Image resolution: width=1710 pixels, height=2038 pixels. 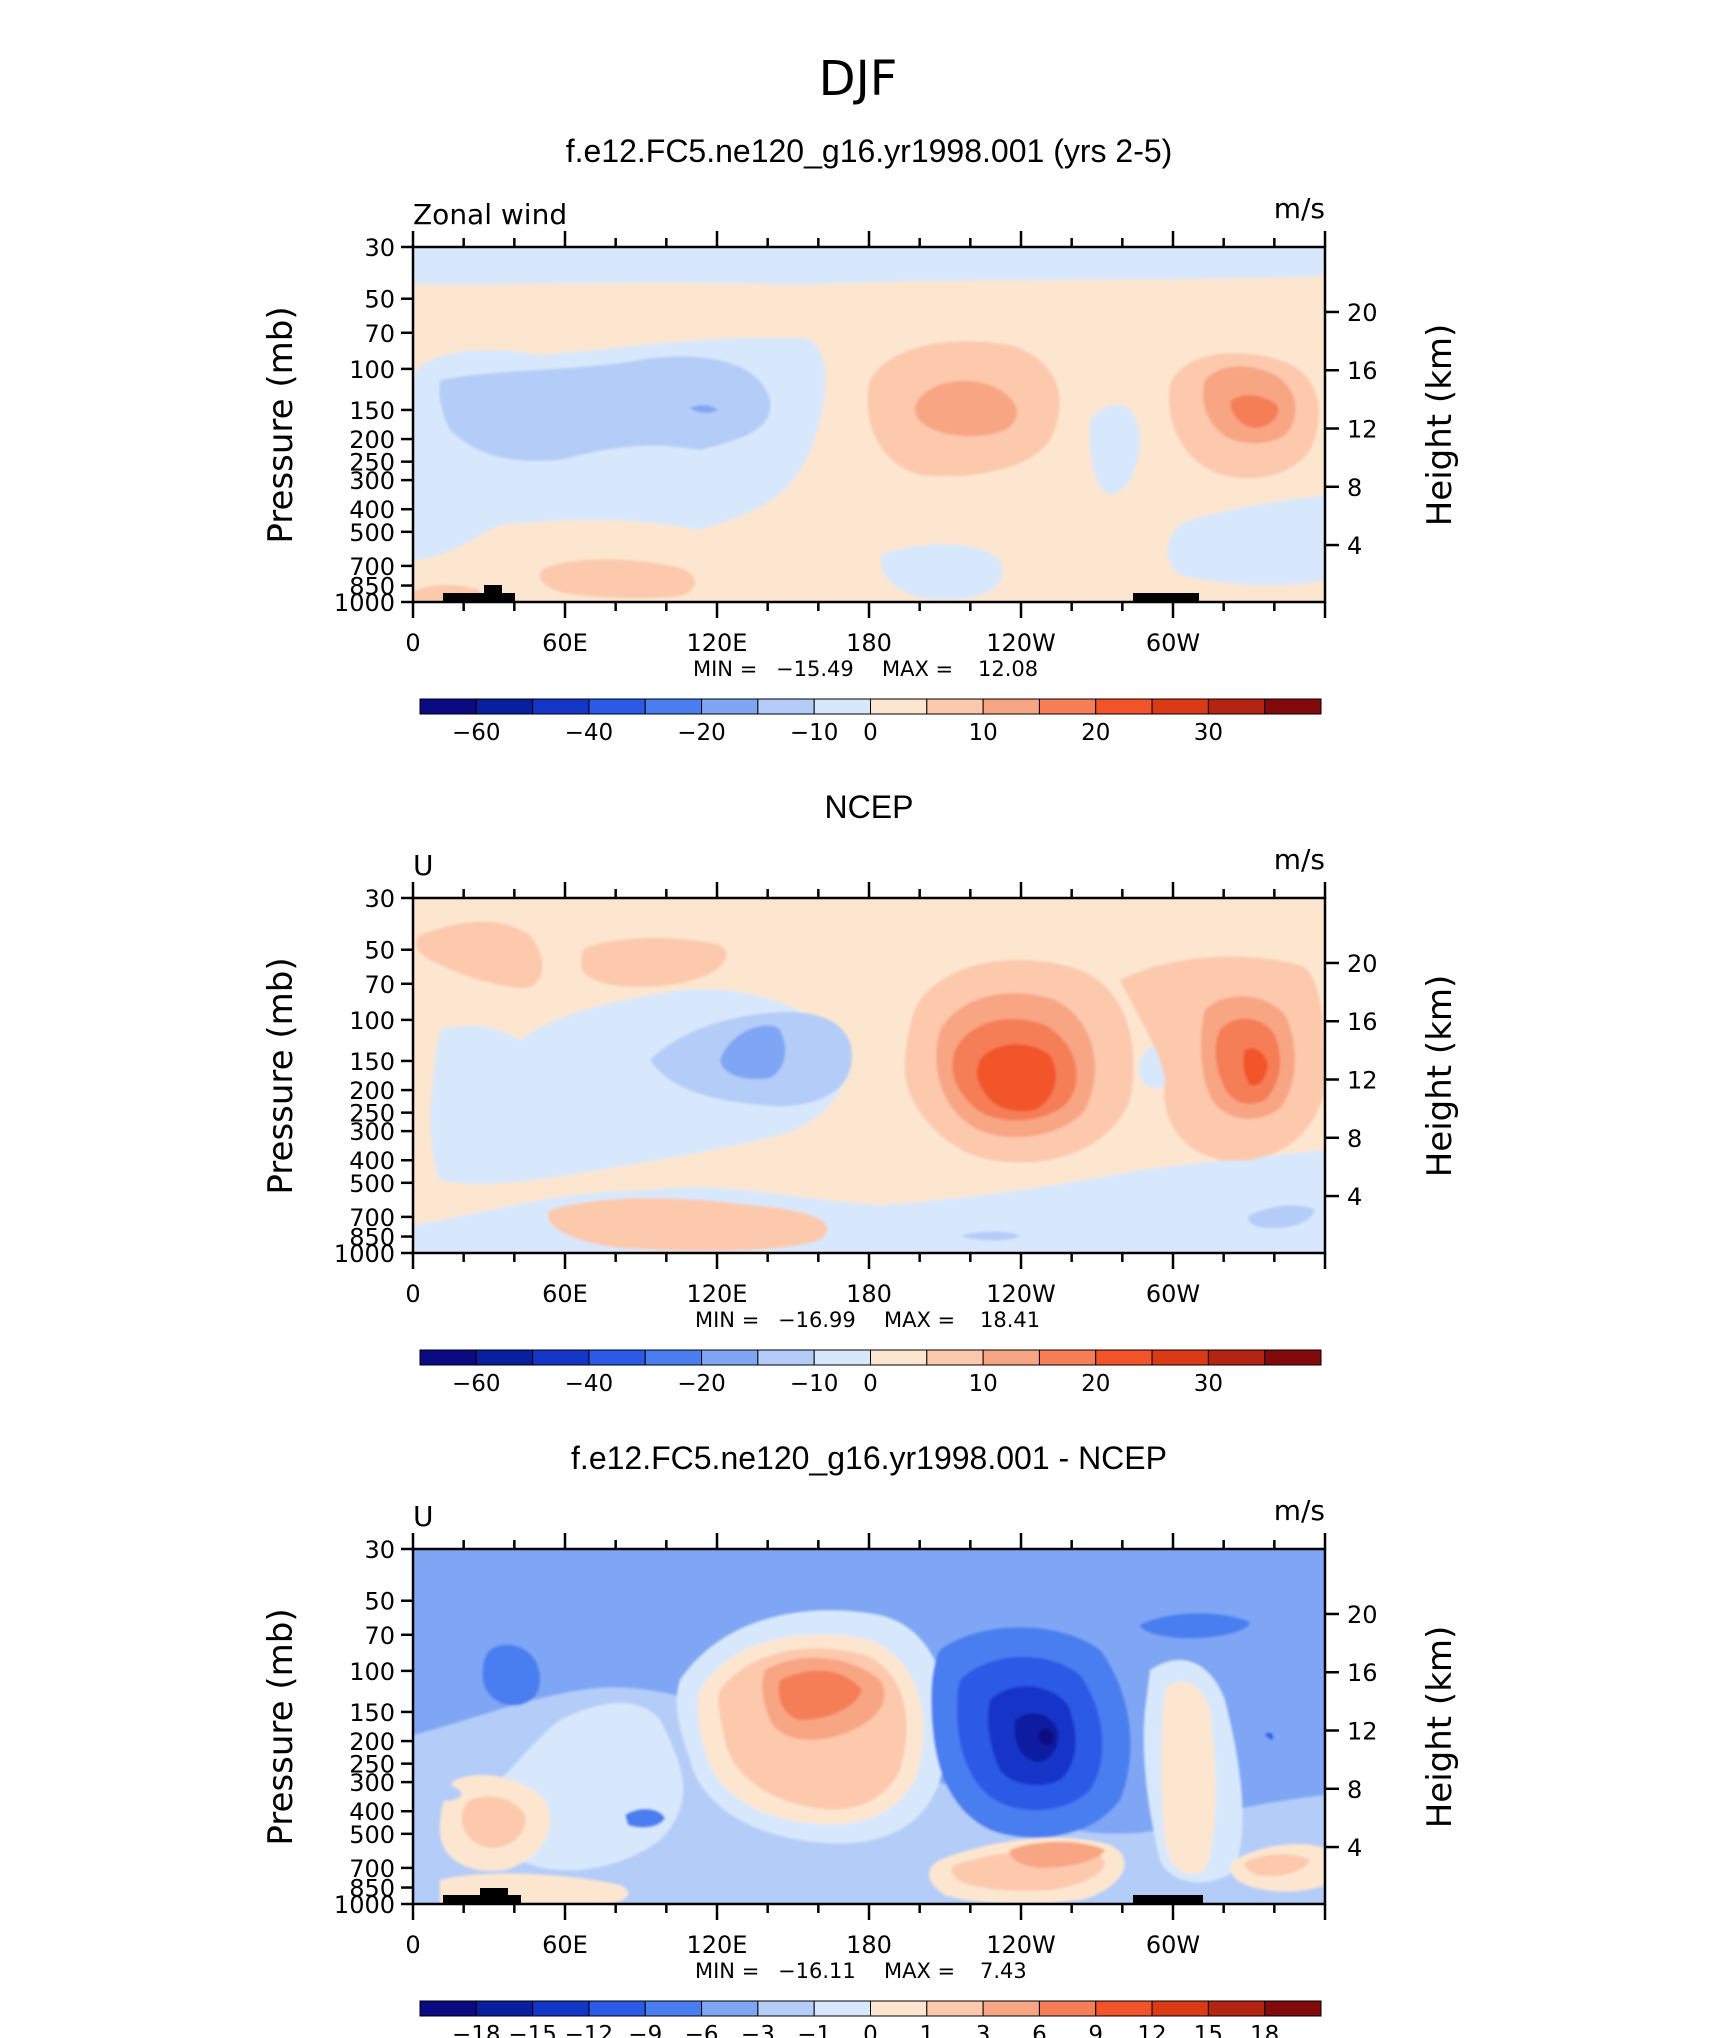 What do you see at coordinates (1208, 1384) in the screenshot?
I see `colorbar-label: 30` at bounding box center [1208, 1384].